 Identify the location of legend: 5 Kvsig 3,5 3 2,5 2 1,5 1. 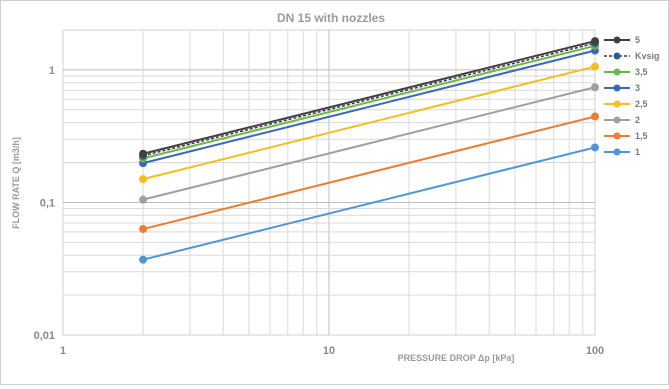
(632, 96).